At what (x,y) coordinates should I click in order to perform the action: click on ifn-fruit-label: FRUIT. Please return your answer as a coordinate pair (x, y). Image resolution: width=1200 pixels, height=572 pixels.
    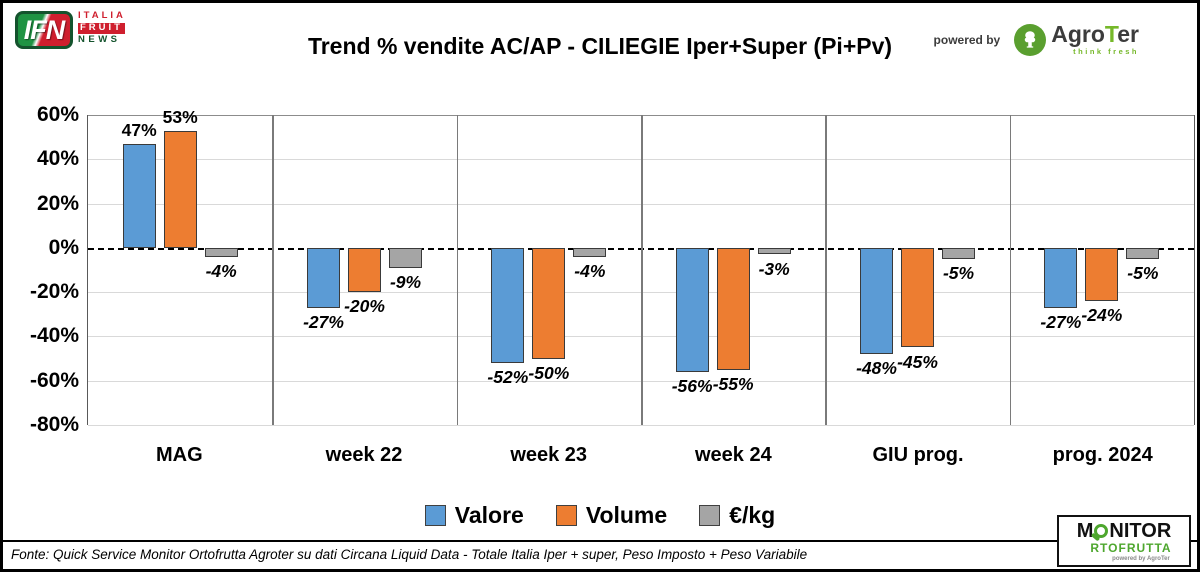
    Looking at the image, I should click on (101, 27).